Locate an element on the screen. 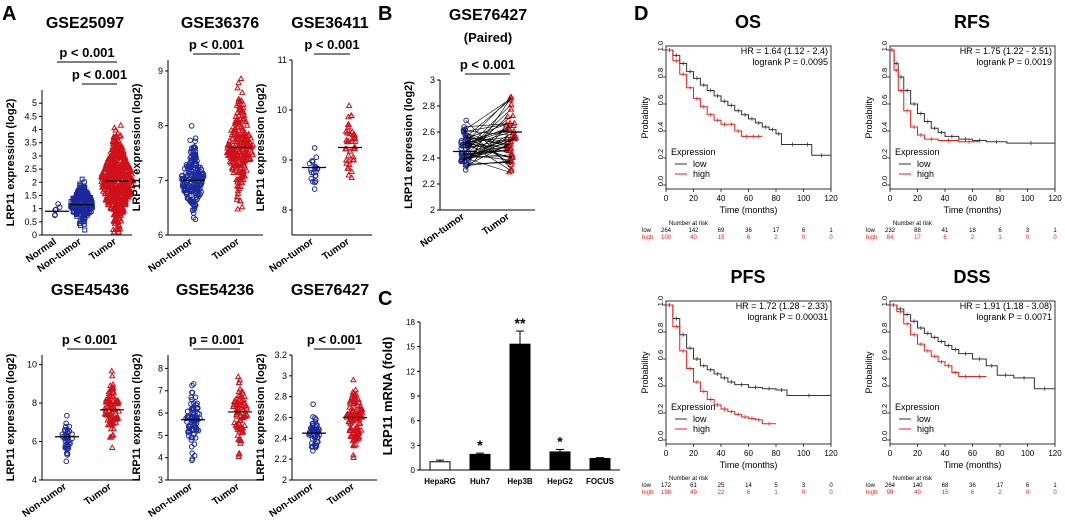 The image size is (1065, 531). significance-star: ** is located at coordinates (520, 323).